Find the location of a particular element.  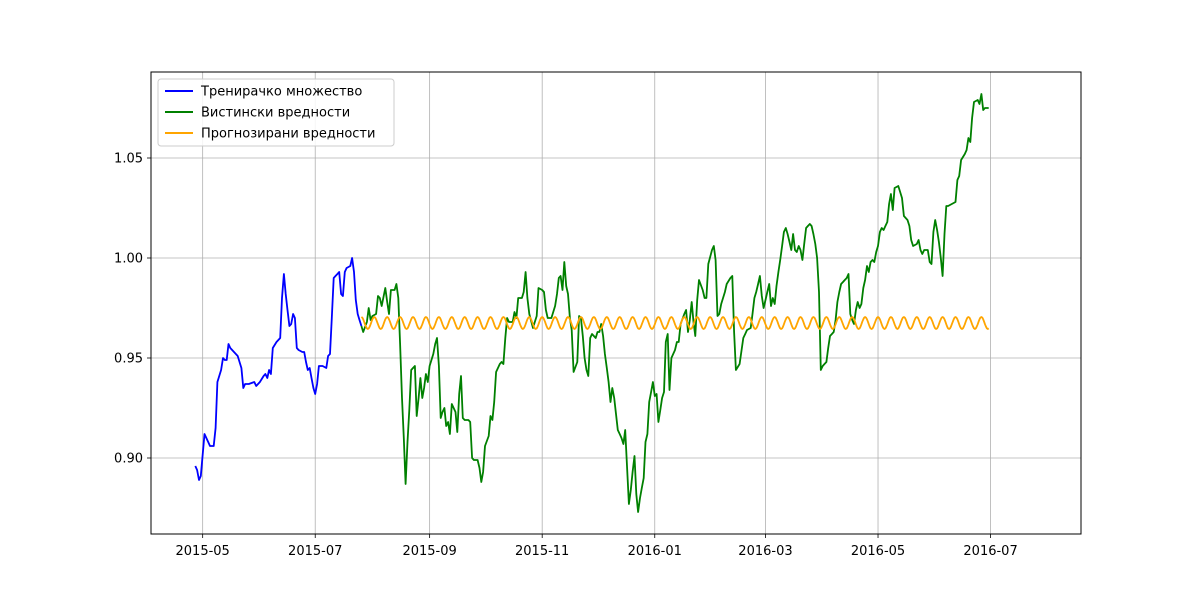

x-tick-label: 2016-05 is located at coordinates (878, 551).